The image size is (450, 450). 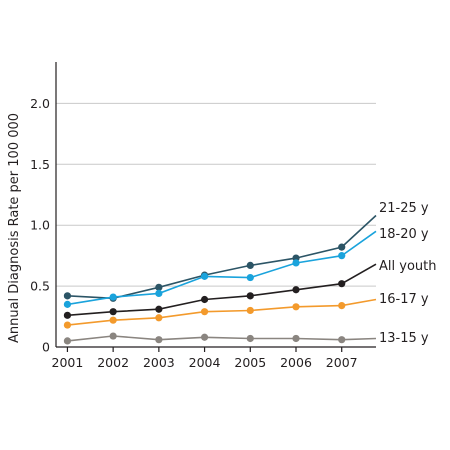 What do you see at coordinates (205, 362) in the screenshot?
I see `x-tick-label: 2004` at bounding box center [205, 362].